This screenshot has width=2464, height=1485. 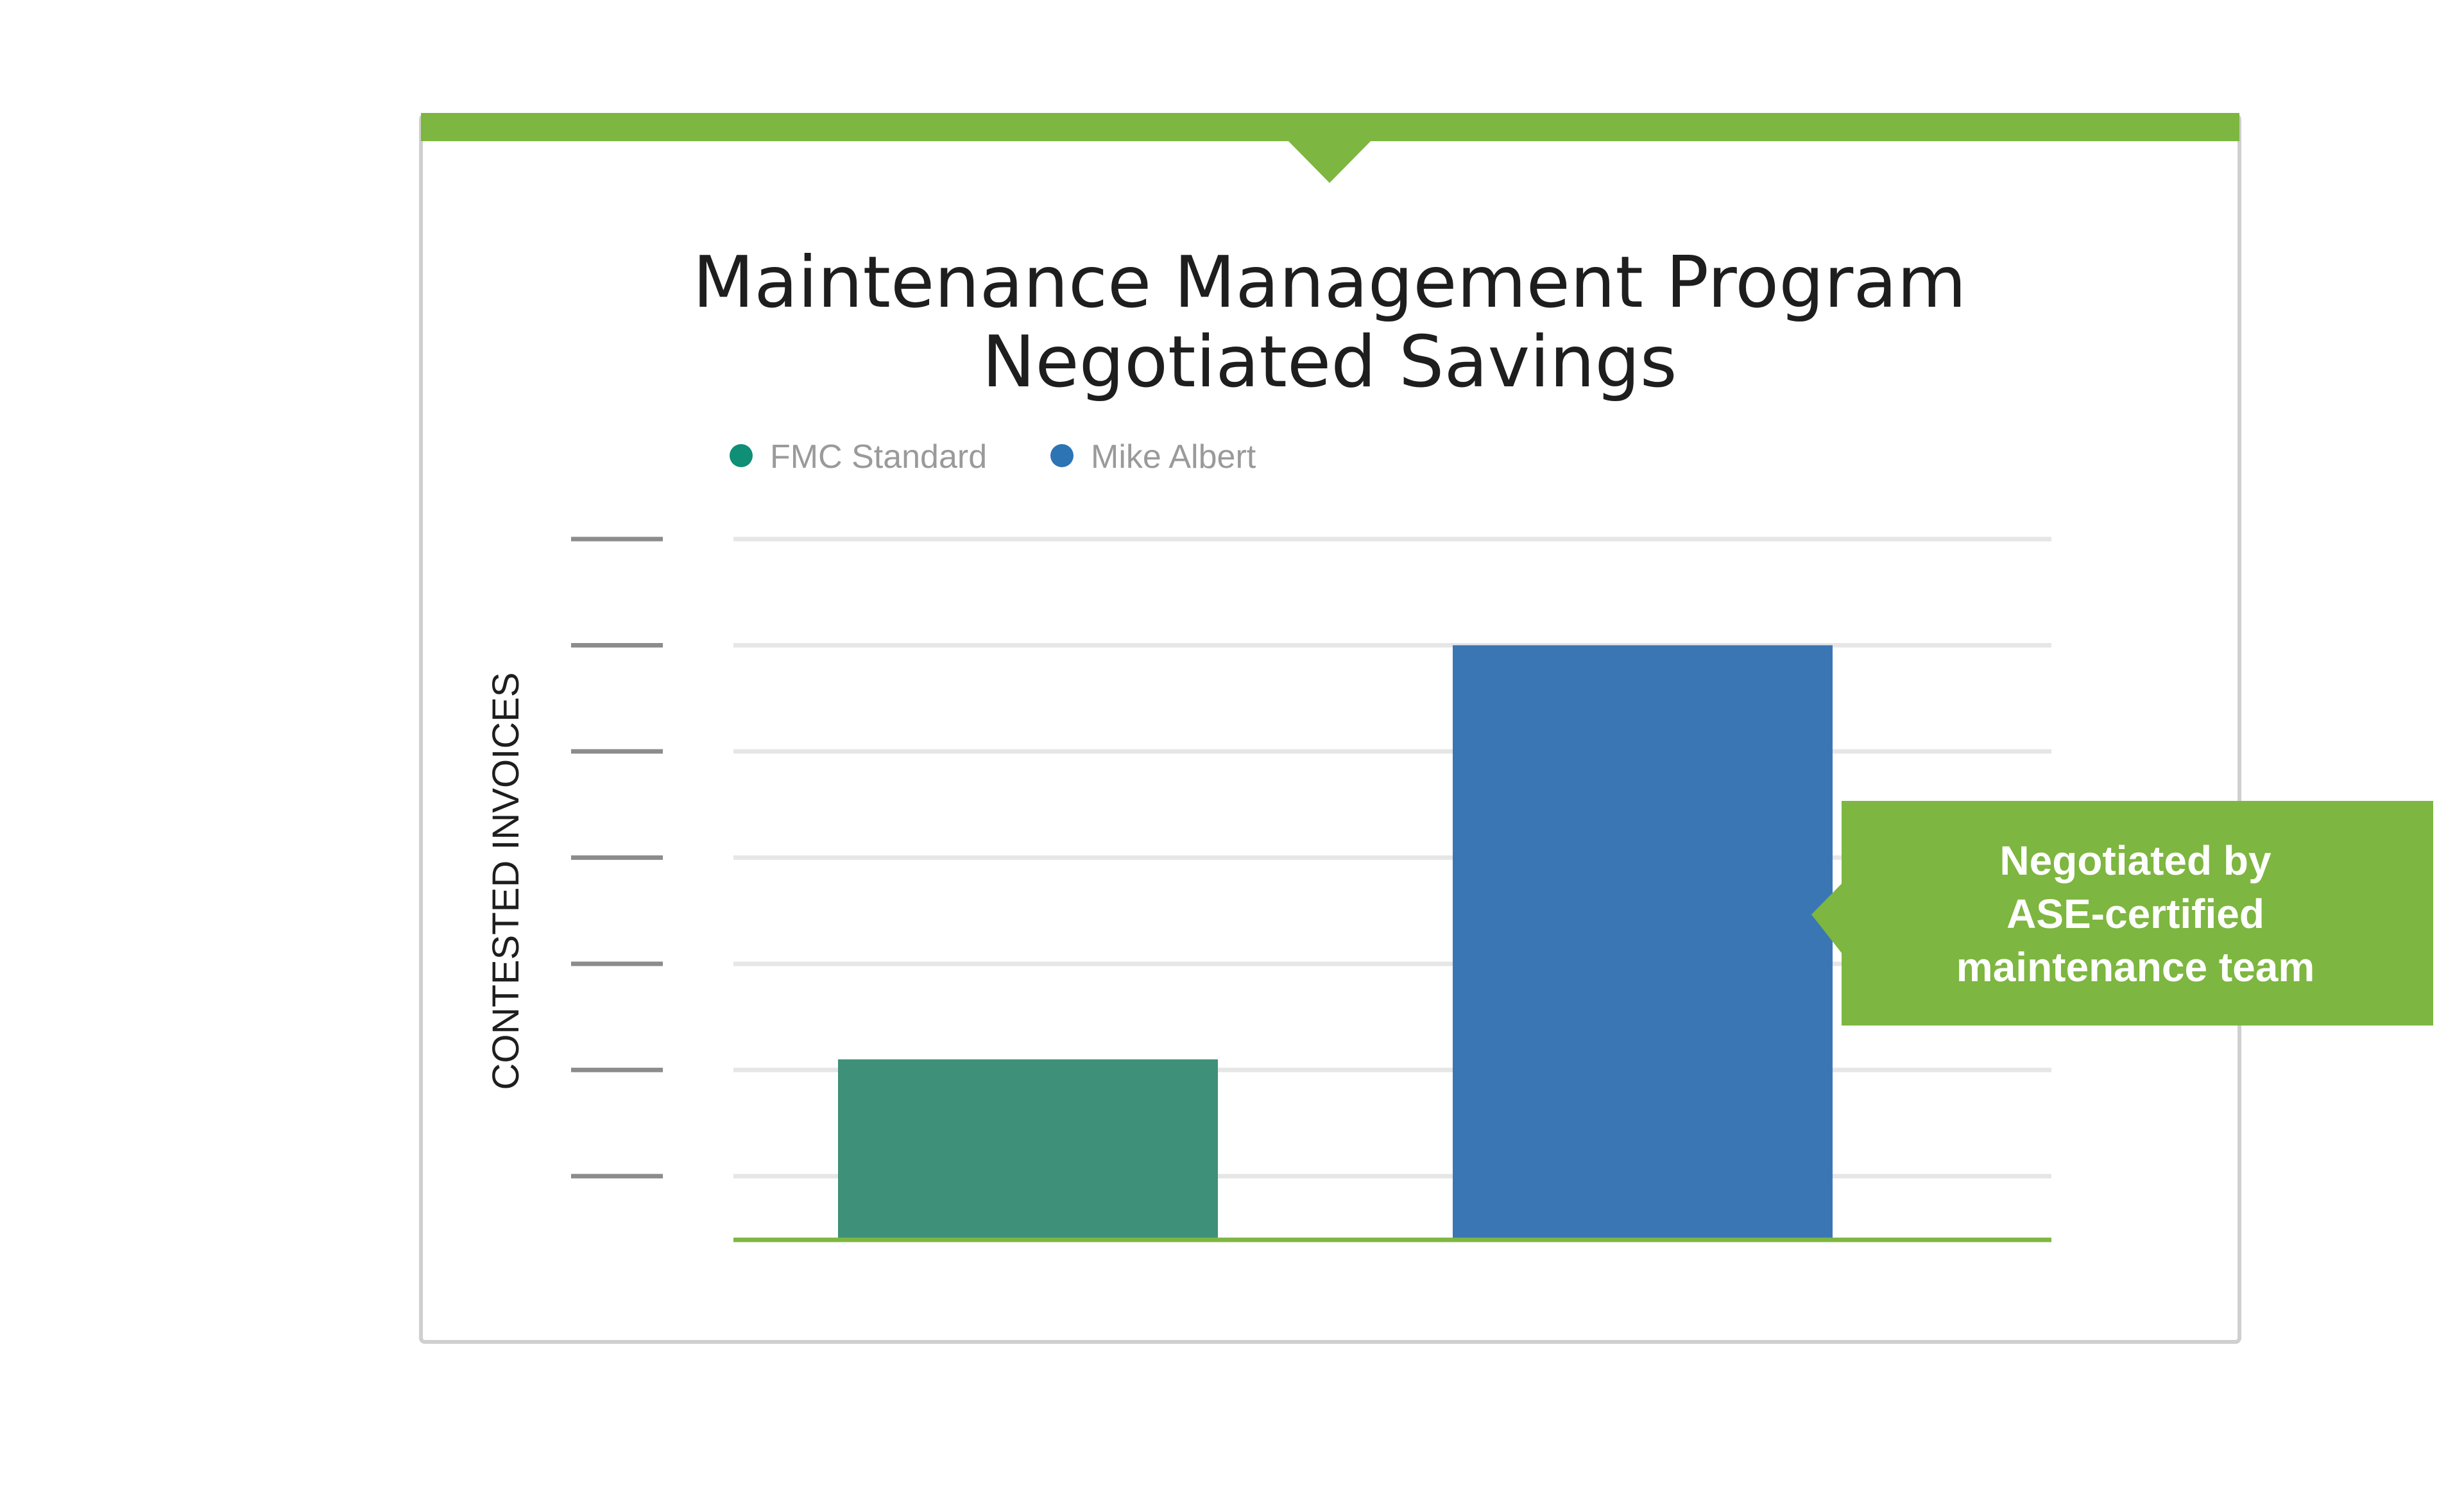 What do you see at coordinates (993, 457) in the screenshot?
I see `legend: FMC Standard Mike Albert` at bounding box center [993, 457].